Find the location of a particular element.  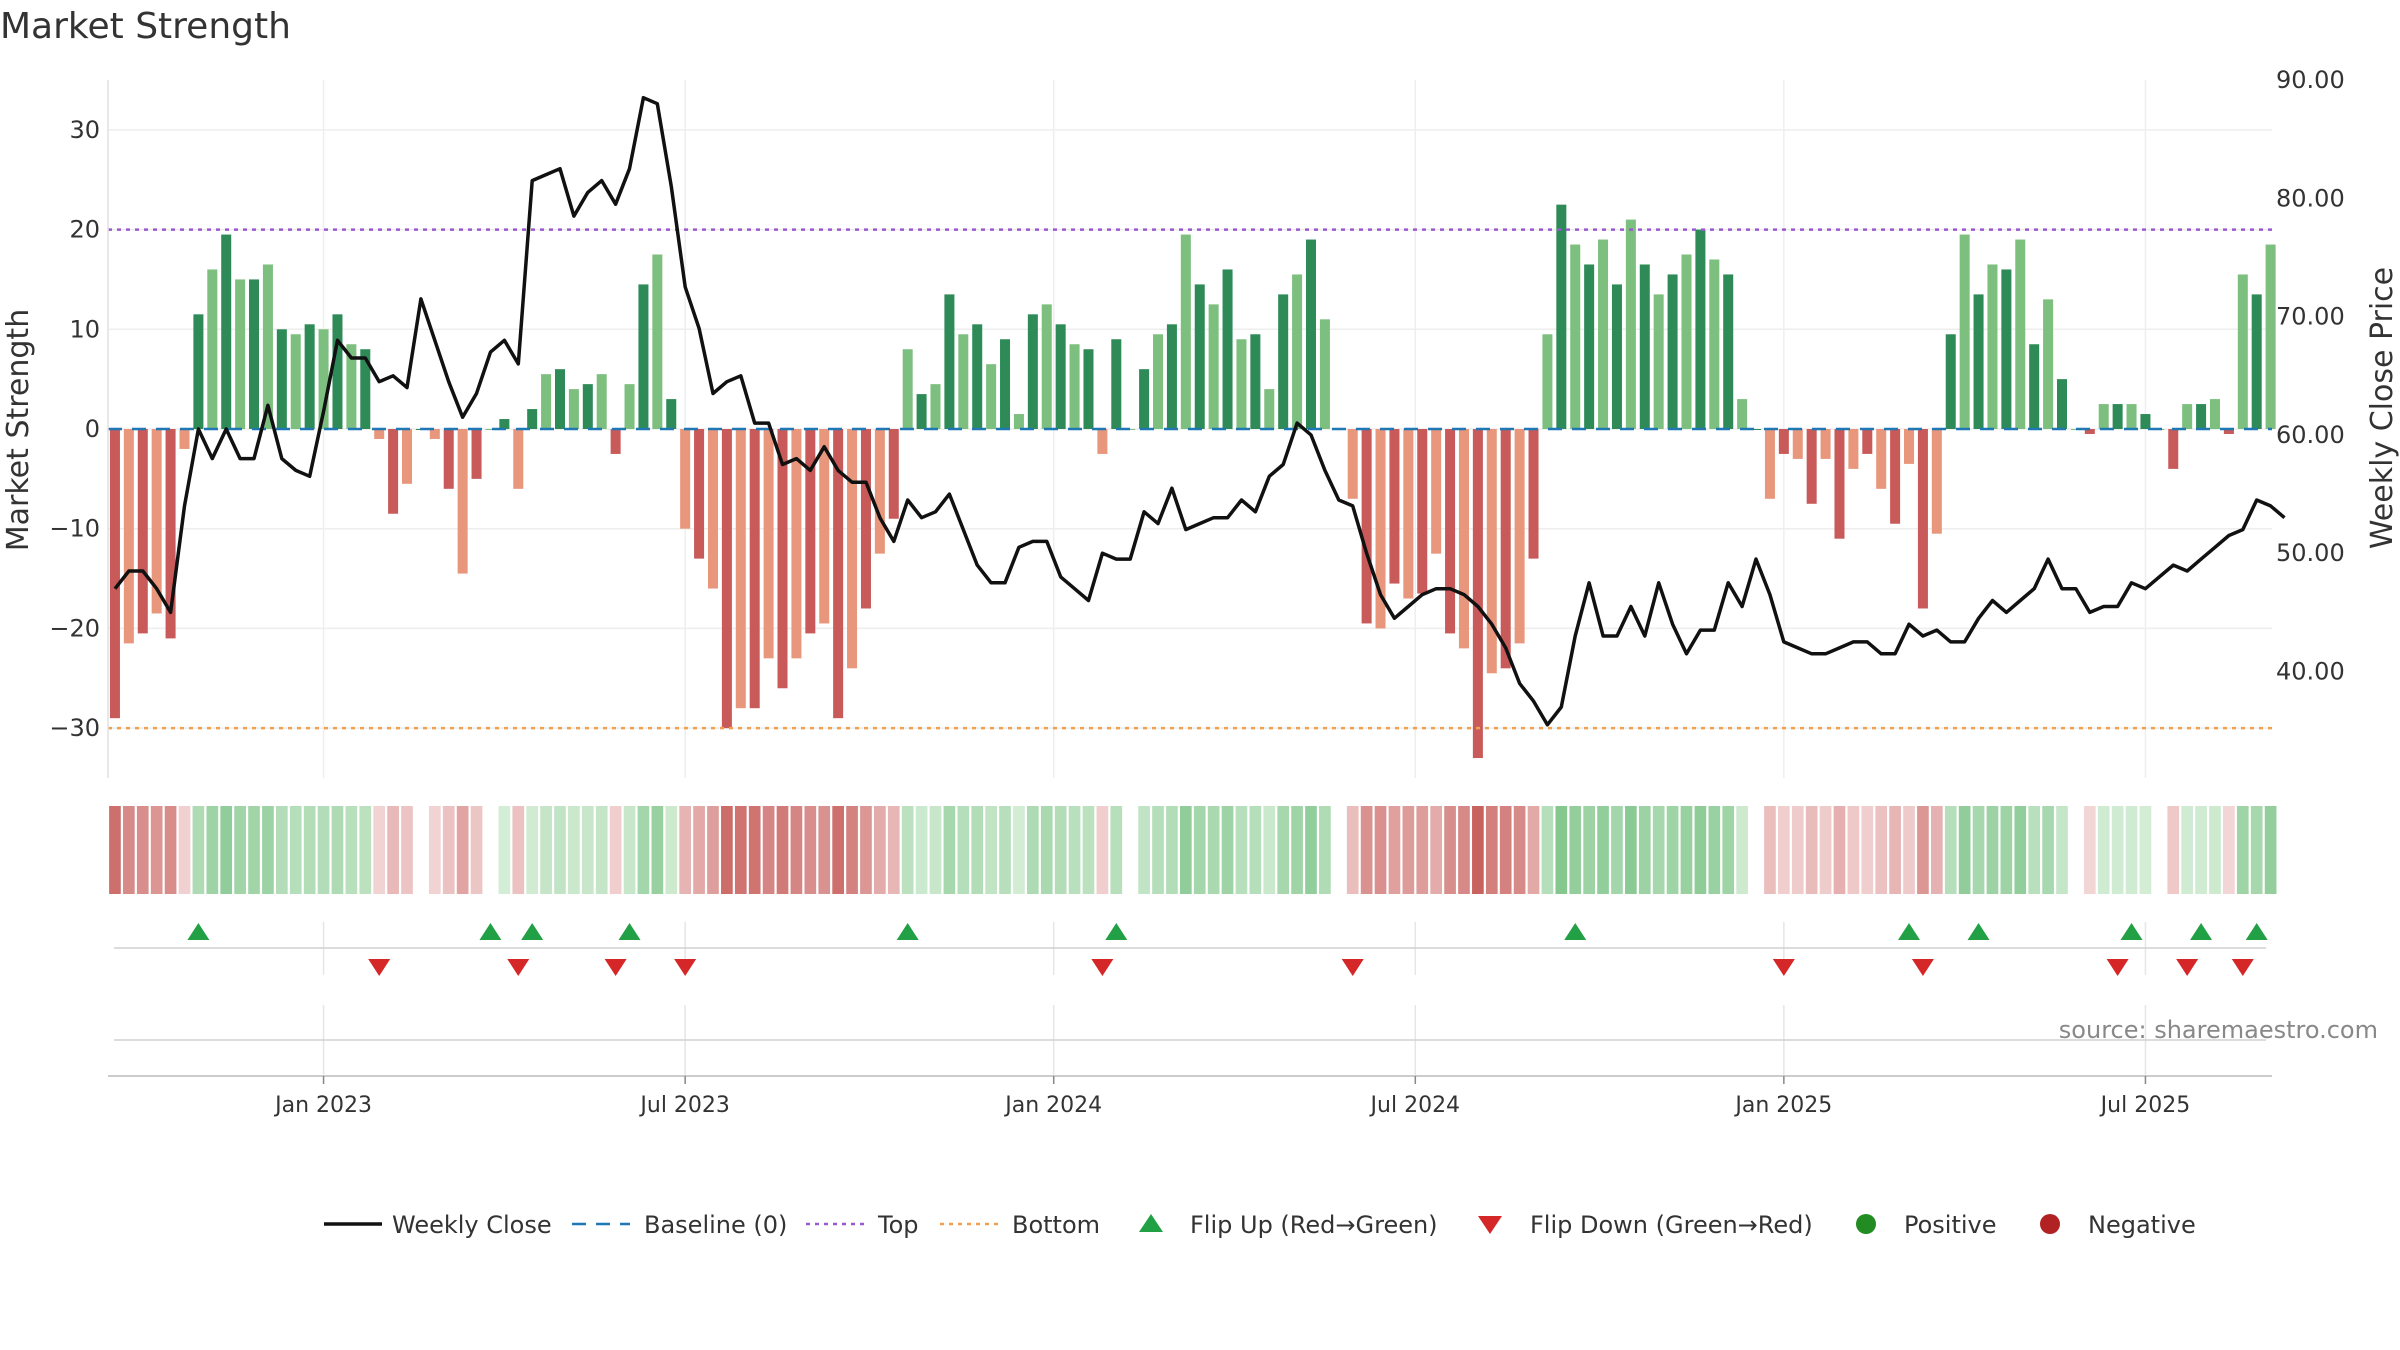

legend-positive-swatch is located at coordinates (1866, 1224).